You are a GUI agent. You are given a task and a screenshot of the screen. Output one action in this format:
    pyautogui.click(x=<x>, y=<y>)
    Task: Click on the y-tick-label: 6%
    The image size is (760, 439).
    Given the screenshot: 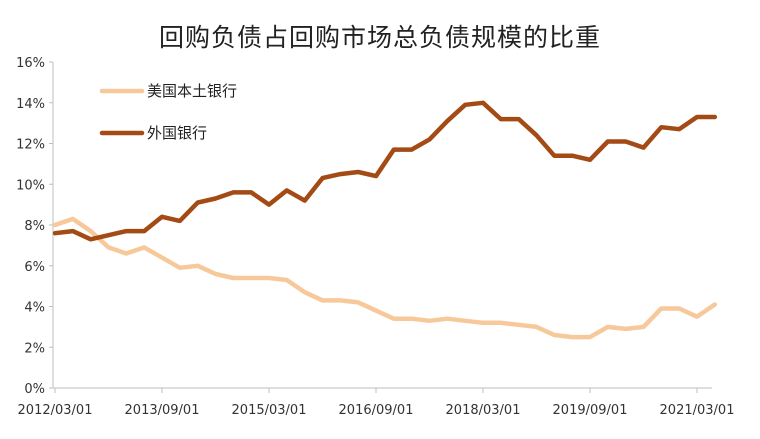 What is the action you would take?
    pyautogui.click(x=34, y=267)
    